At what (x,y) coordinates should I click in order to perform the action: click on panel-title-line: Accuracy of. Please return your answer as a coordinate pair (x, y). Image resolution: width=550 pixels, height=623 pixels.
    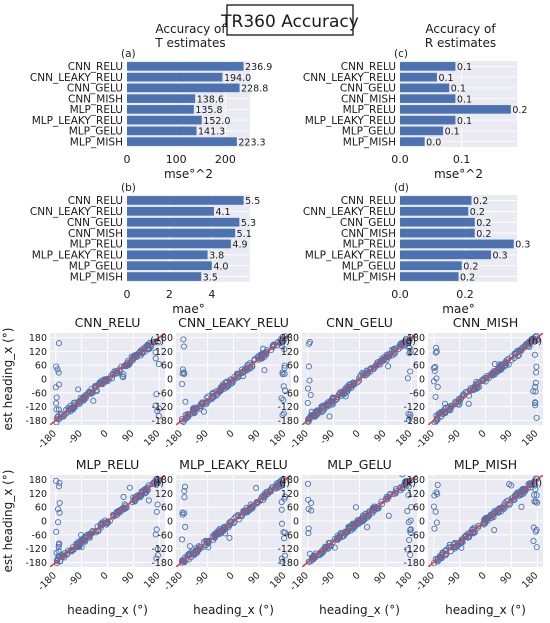
    Looking at the image, I should click on (190, 29).